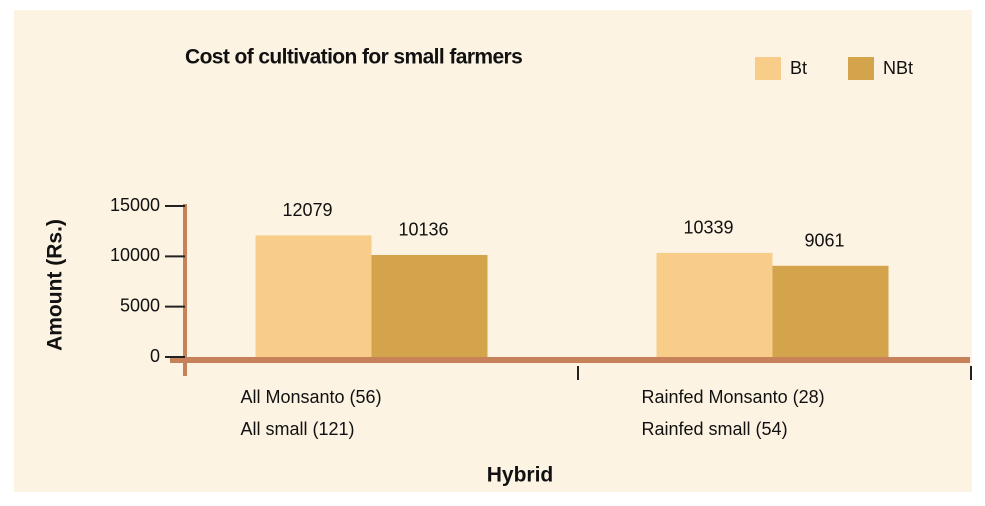  Describe the element at coordinates (715, 429) in the screenshot. I see `x-tick-label: Rainfed small (54)` at that location.